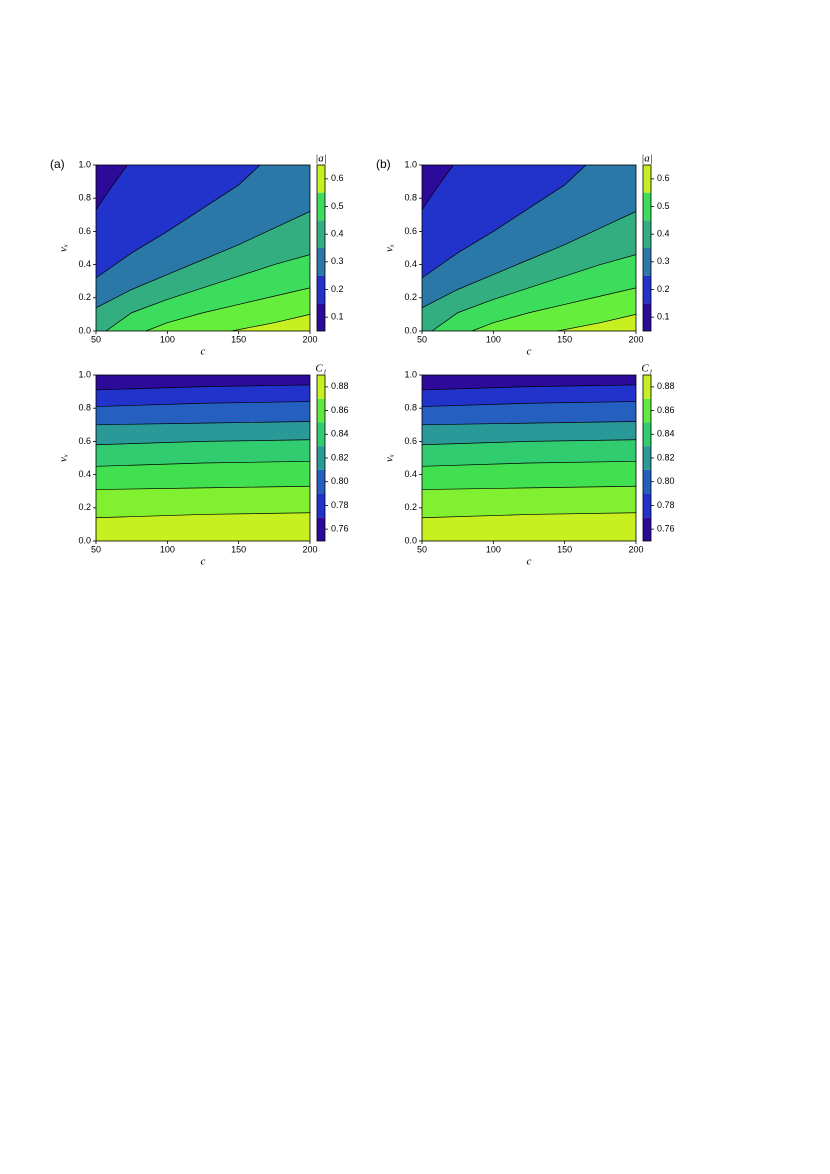 Image resolution: width=830 pixels, height=1174 pixels. What do you see at coordinates (663, 206) in the screenshot?
I see `colorbar-tick-label: 0.5` at bounding box center [663, 206].